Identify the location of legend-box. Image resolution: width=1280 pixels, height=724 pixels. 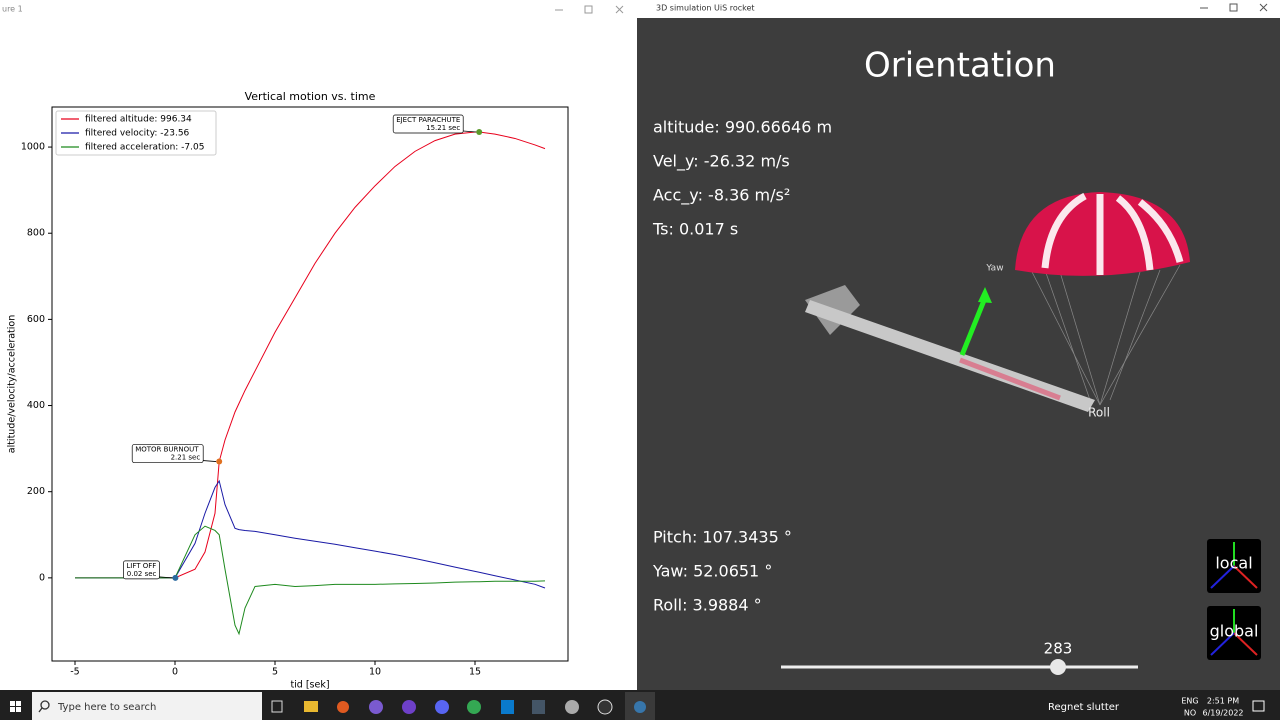
(136, 133).